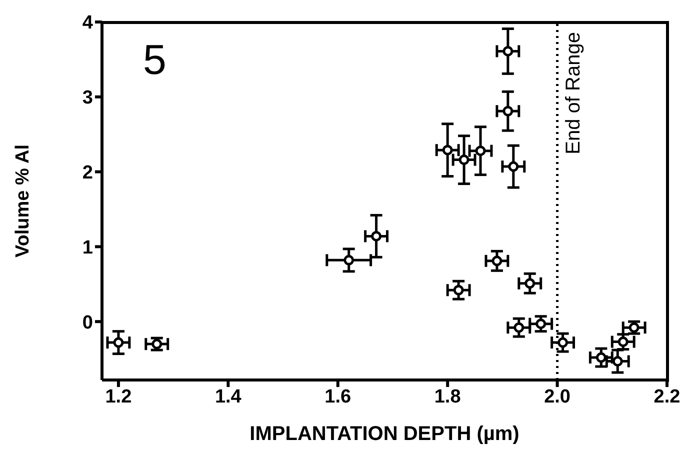  I want to click on annotation: 5, so click(154, 60).